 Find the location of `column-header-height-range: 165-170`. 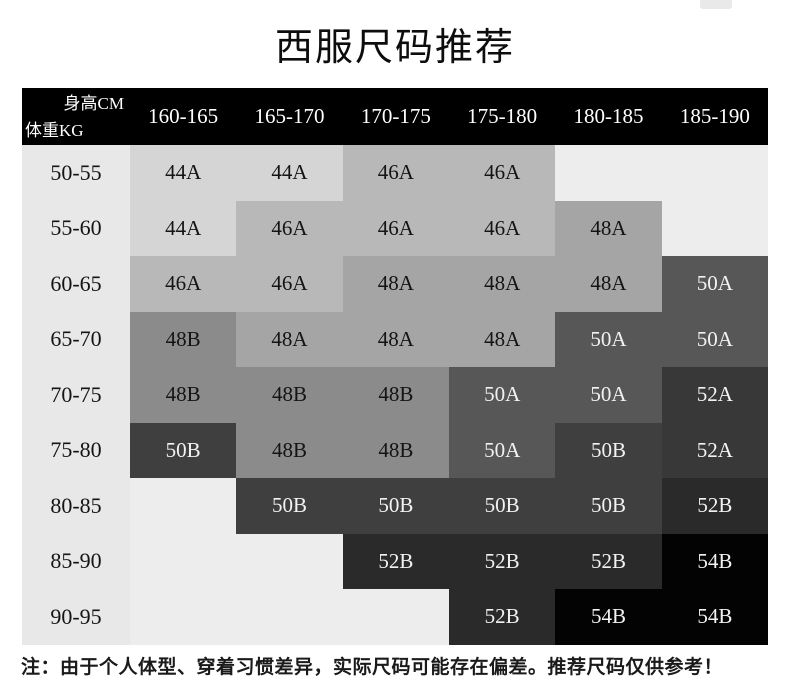

column-header-height-range: 165-170 is located at coordinates (289, 116).